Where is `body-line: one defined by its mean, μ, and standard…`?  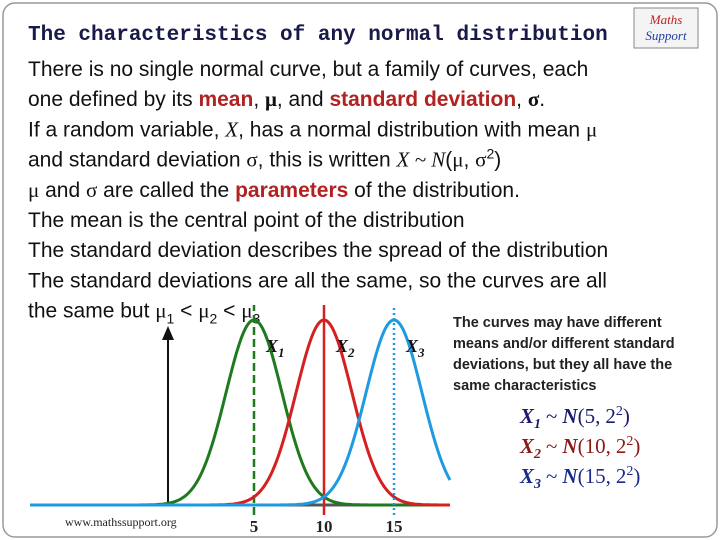
body-line: one defined by its mean, μ, and standard… is located at coordinates (286, 99).